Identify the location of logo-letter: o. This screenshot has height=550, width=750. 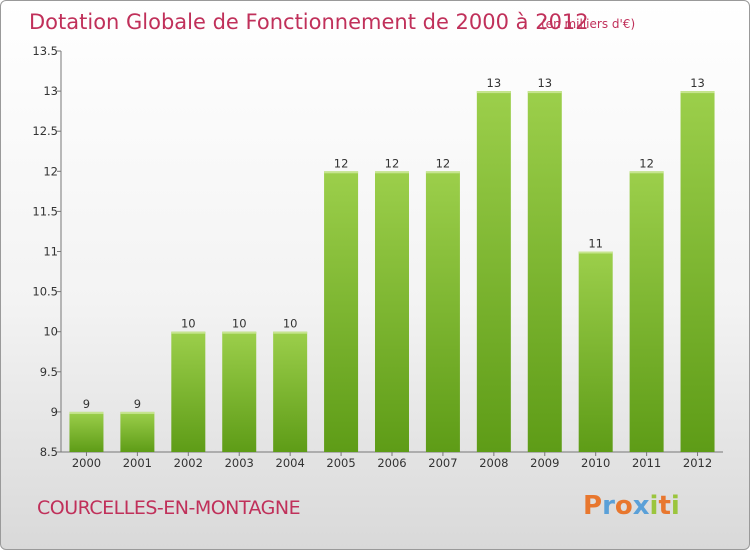
(623, 506).